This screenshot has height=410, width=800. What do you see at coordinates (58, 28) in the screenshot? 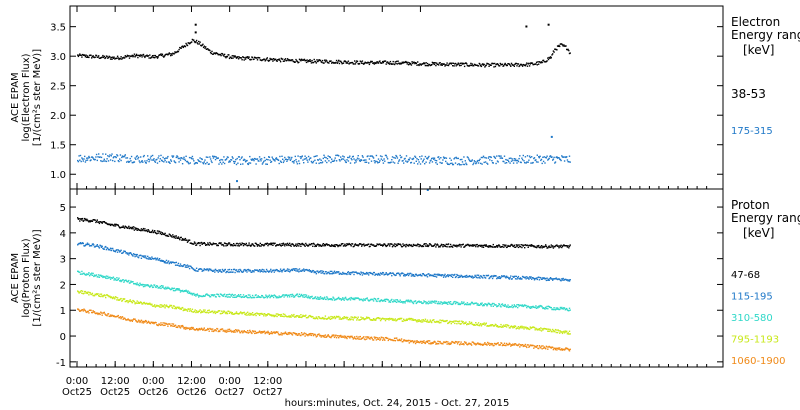
I see `y-tick-label: 3.5` at bounding box center [58, 28].